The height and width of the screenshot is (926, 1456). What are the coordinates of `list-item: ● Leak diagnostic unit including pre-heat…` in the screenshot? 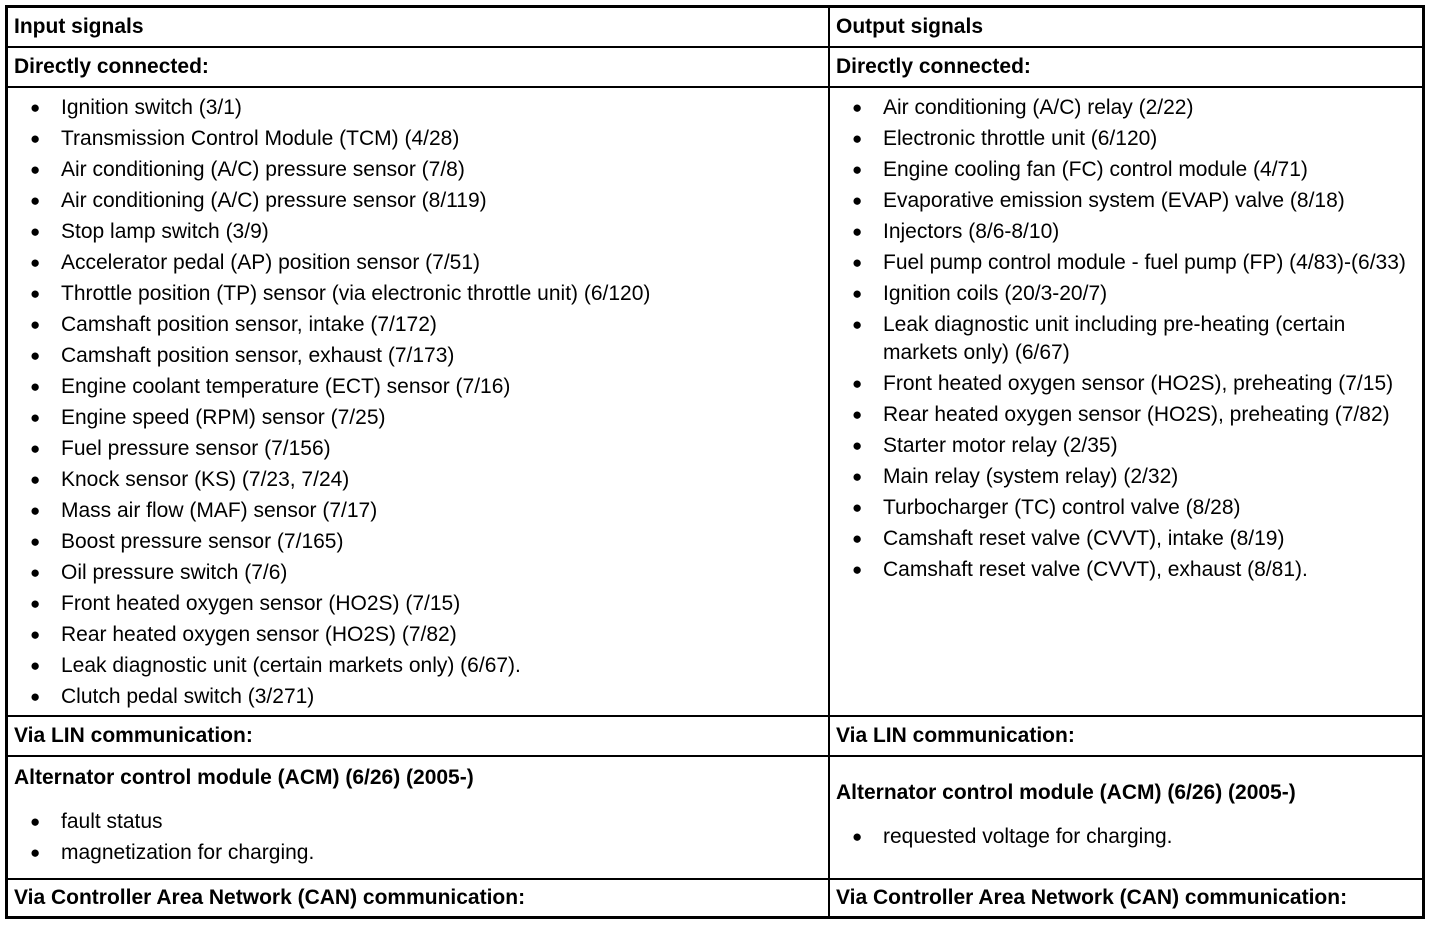 It's located at (1126, 340).